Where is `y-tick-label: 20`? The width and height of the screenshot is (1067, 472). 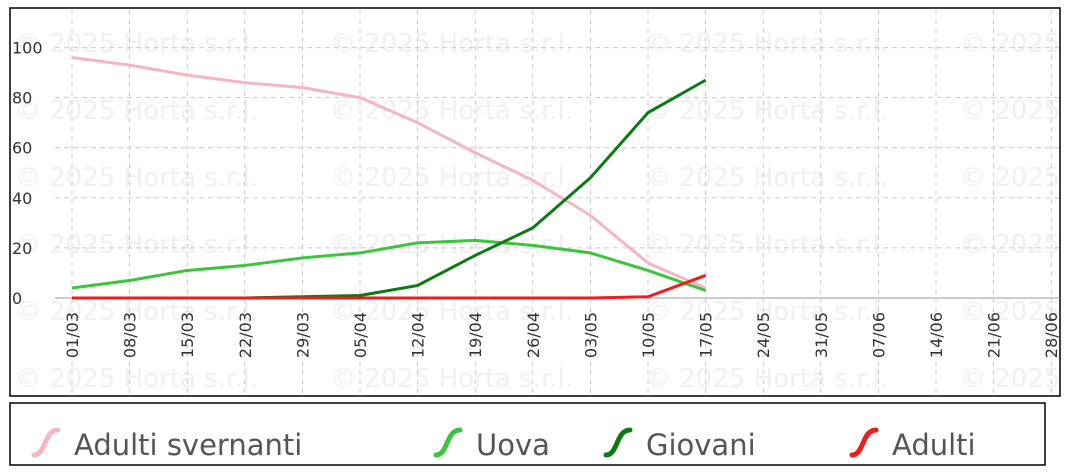 y-tick-label: 20 is located at coordinates (22, 248).